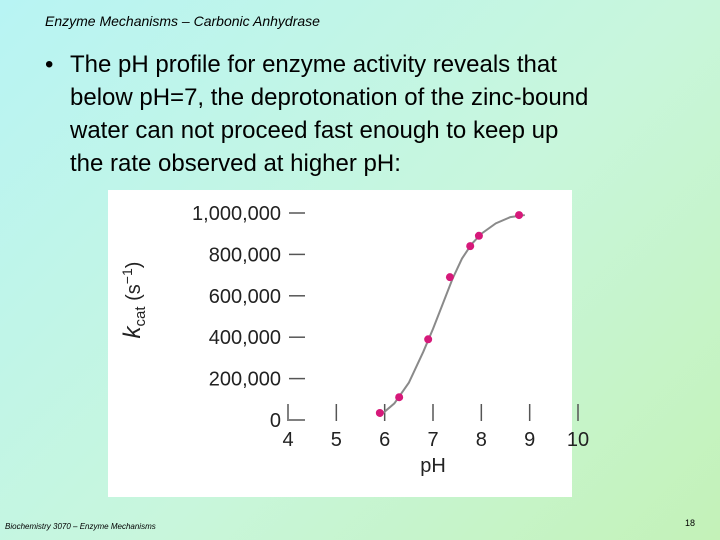 Image resolution: width=720 pixels, height=540 pixels. Describe the element at coordinates (690, 523) in the screenshot. I see `page-number: 18` at that location.